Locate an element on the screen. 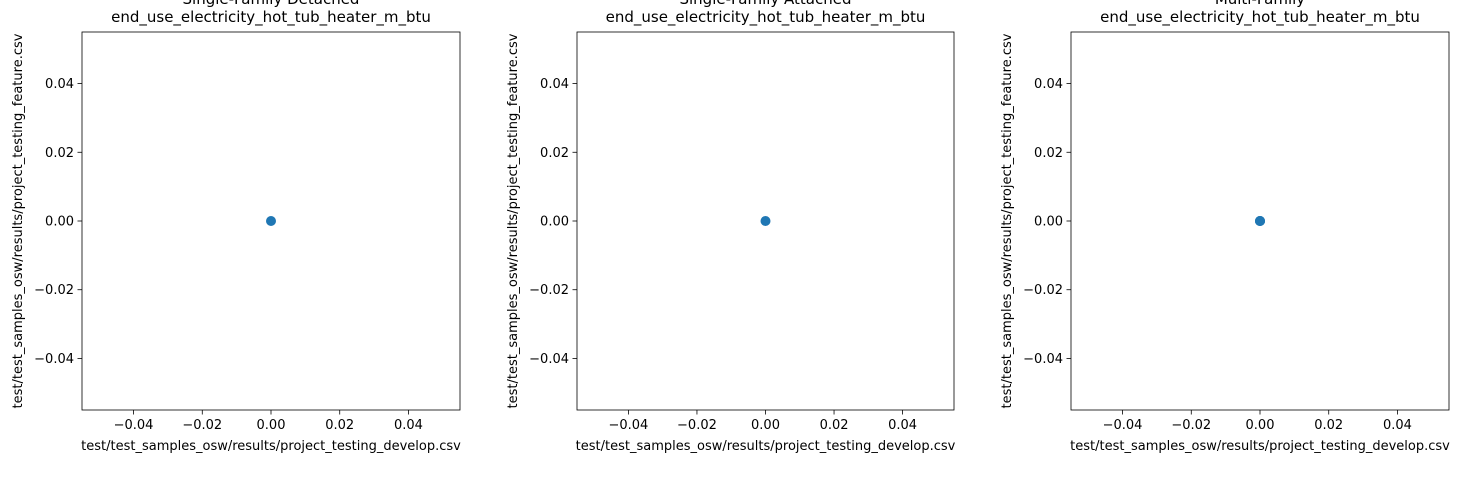 The height and width of the screenshot is (490, 1472). chart-title: Multi-Family is located at coordinates (1260, 4).